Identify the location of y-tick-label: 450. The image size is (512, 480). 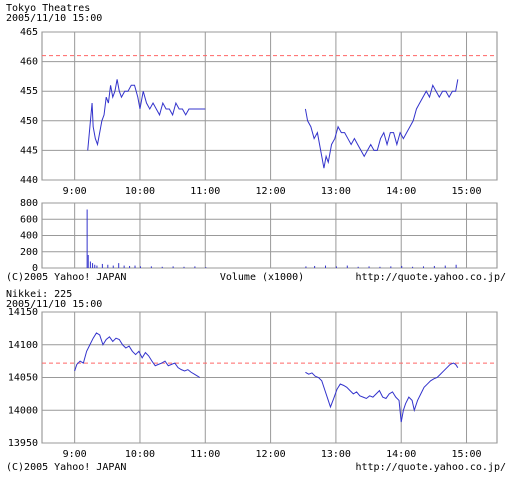
(29, 121).